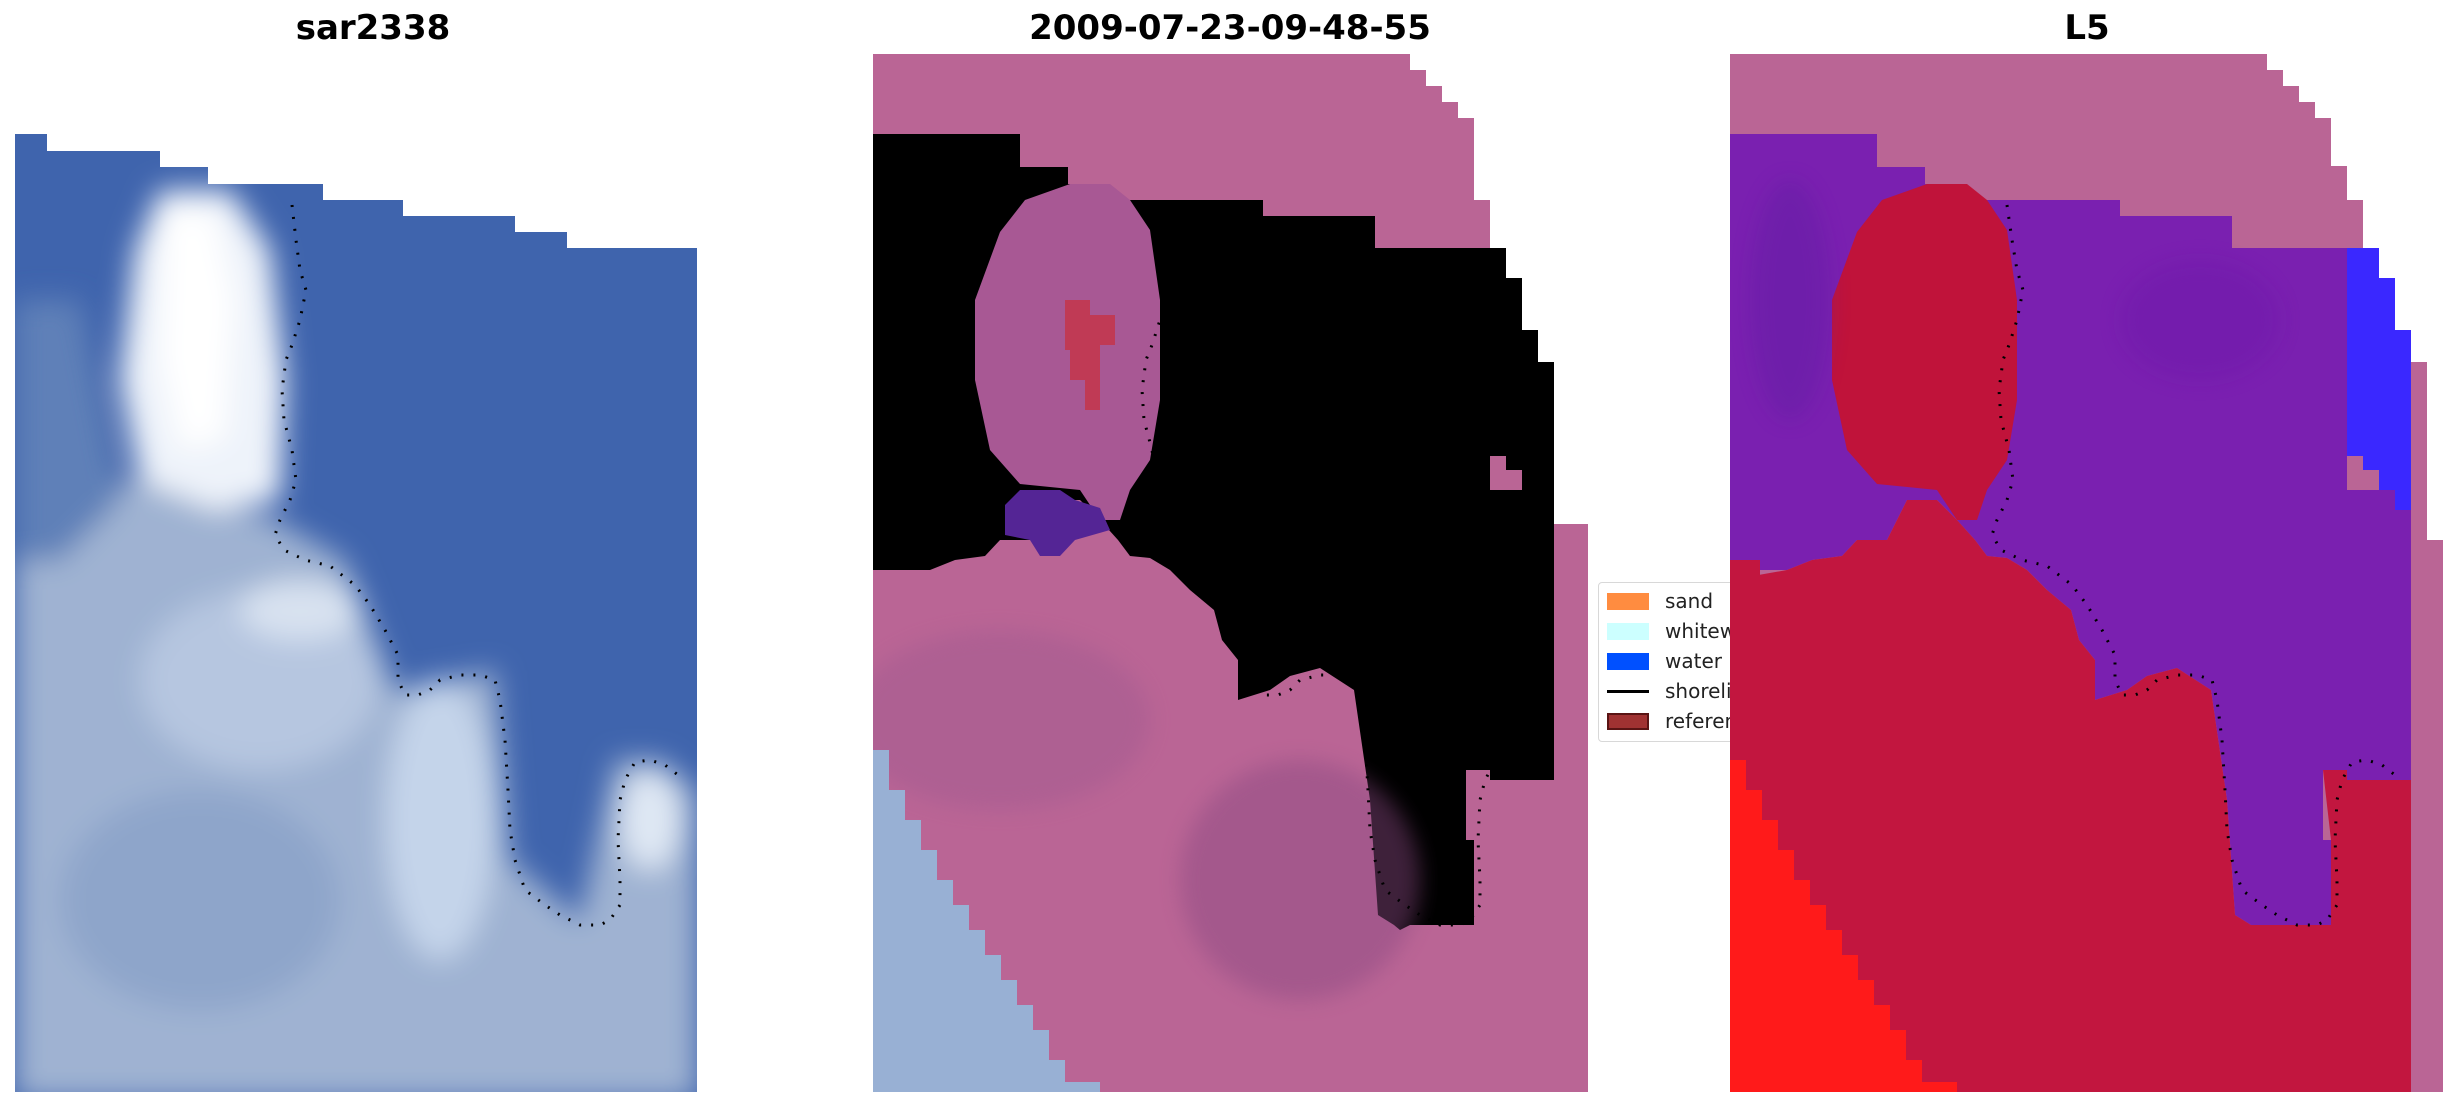 This screenshot has height=1108, width=2460. I want to click on legend-item-whitewater: whitewater, so click(1677, 631).